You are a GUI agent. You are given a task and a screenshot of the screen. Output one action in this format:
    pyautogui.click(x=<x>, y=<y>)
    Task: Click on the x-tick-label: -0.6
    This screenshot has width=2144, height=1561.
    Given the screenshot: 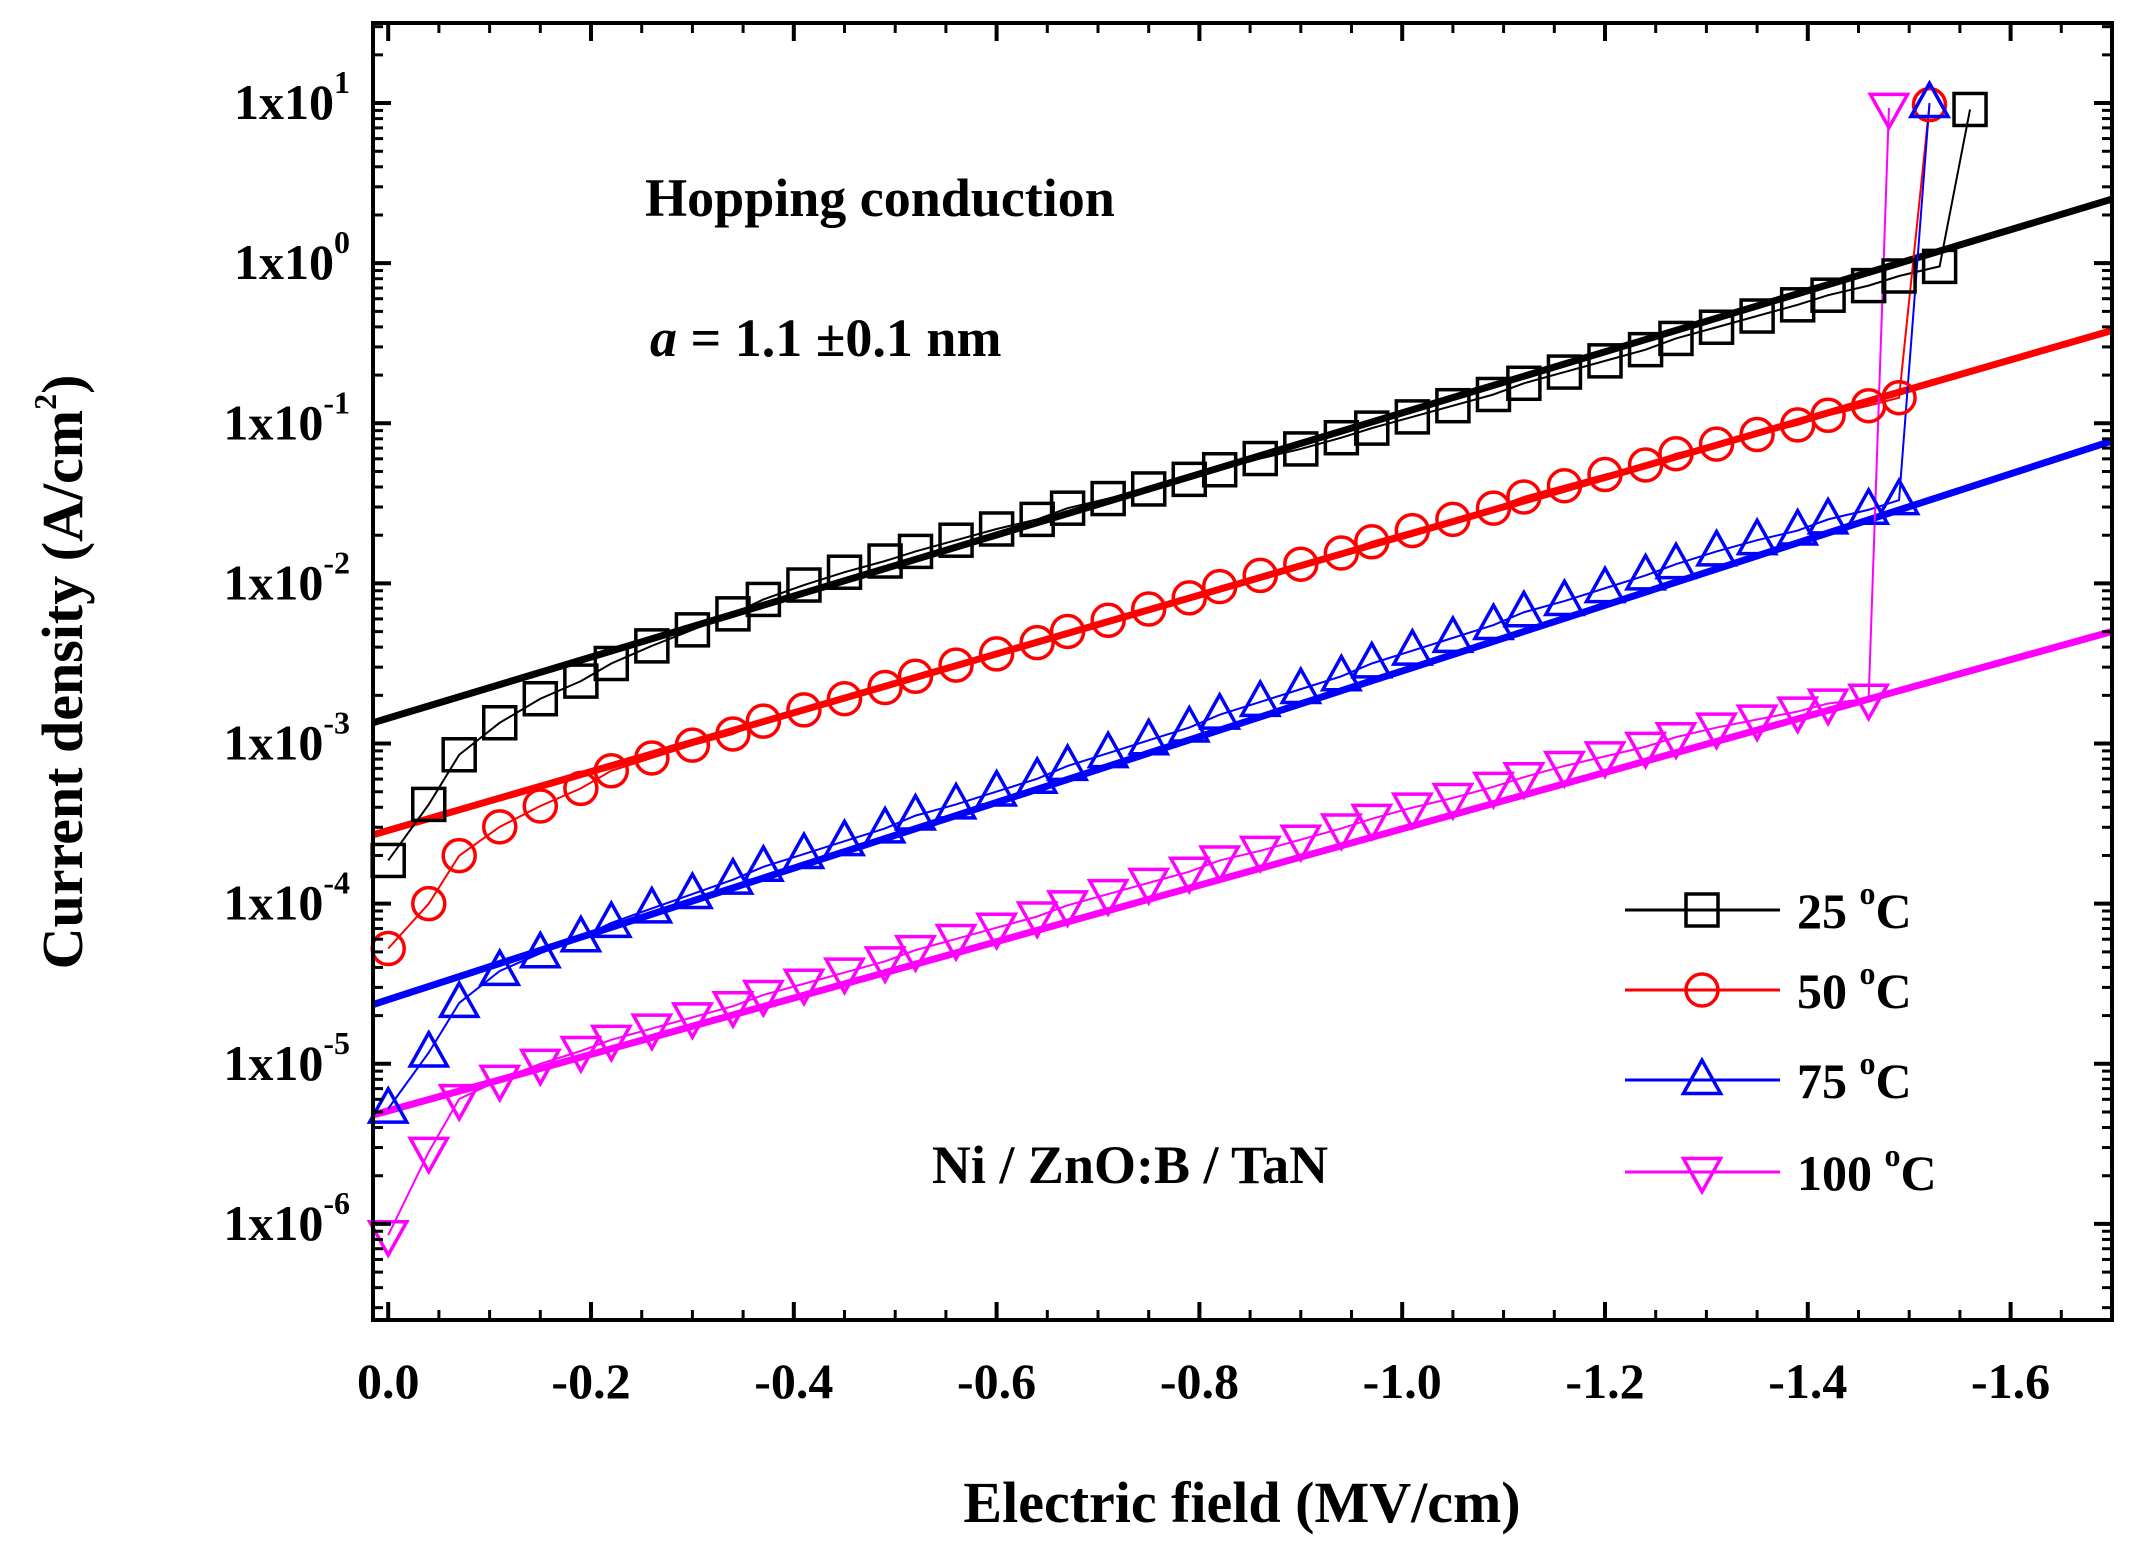 What is the action you would take?
    pyautogui.click(x=996, y=1381)
    